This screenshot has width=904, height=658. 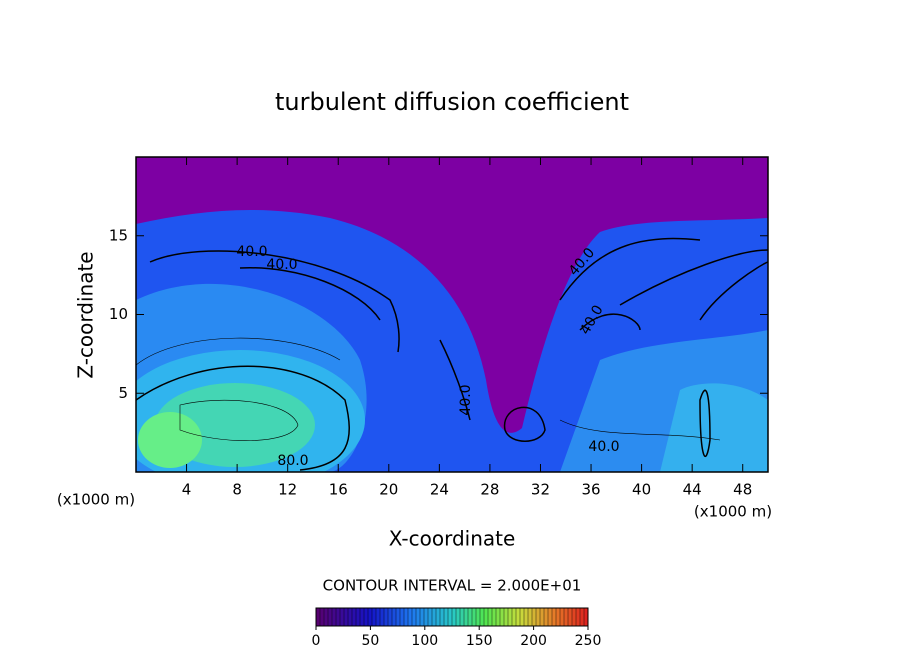 What do you see at coordinates (118, 235) in the screenshot?
I see `y-tick-label: 15` at bounding box center [118, 235].